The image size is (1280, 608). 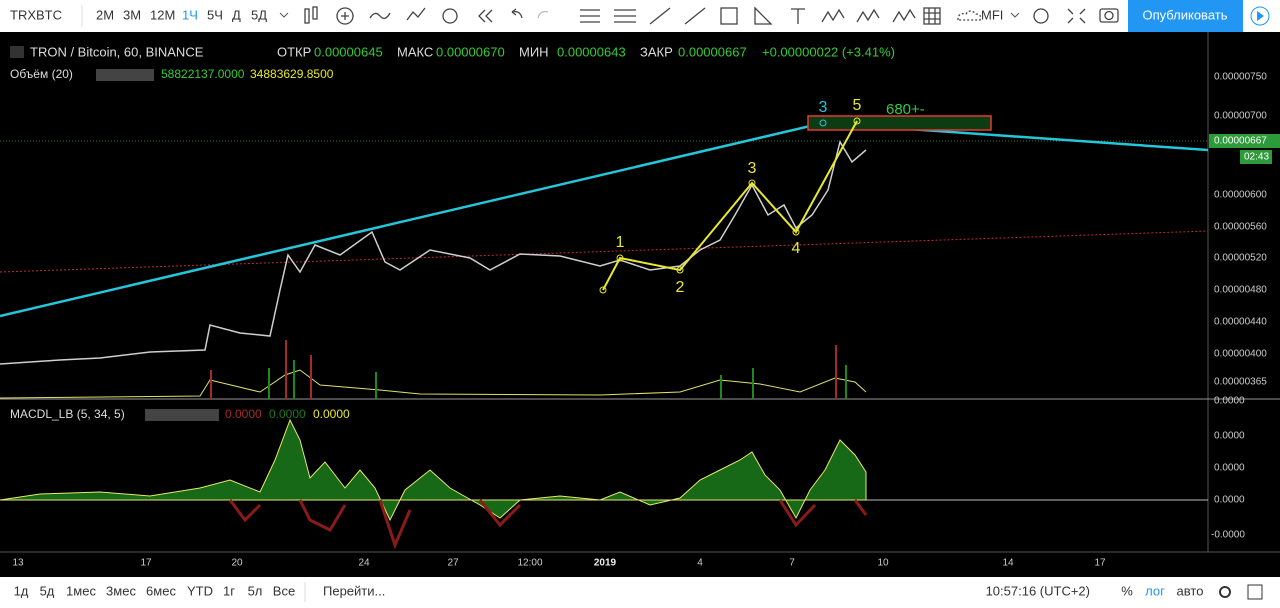 I want to click on publish-label: Опубликовать, so click(x=1184, y=14).